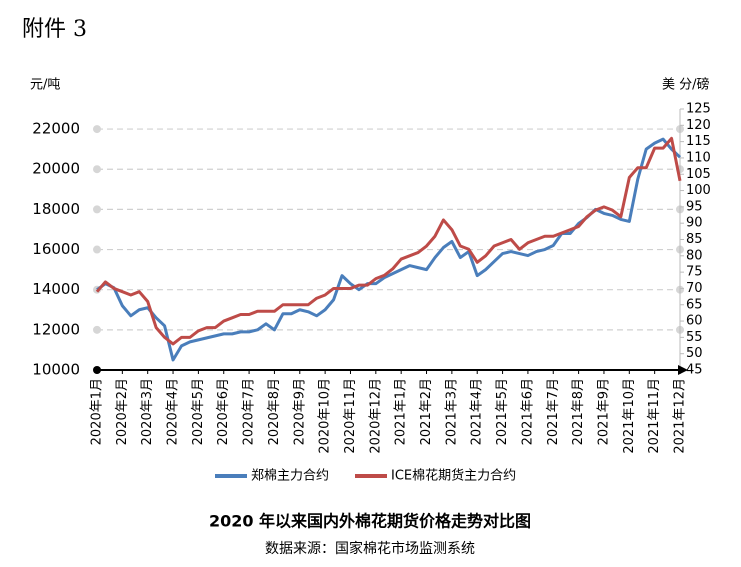  What do you see at coordinates (401, 411) in the screenshot?
I see `x-tick-label: 2021年1月` at bounding box center [401, 411].